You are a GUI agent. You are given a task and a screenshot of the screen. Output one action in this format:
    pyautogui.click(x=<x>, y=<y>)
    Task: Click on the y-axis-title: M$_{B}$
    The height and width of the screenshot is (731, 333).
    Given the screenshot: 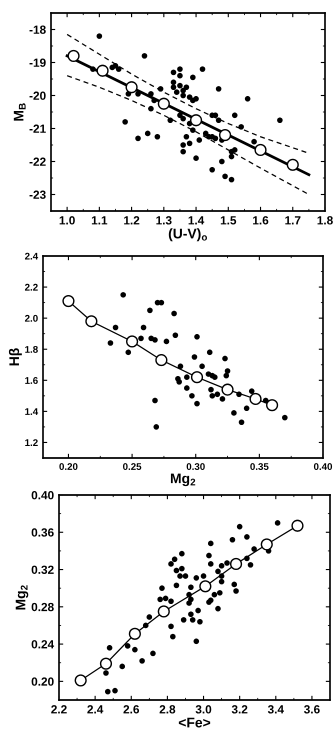 What is the action you would take?
    pyautogui.click(x=20, y=112)
    